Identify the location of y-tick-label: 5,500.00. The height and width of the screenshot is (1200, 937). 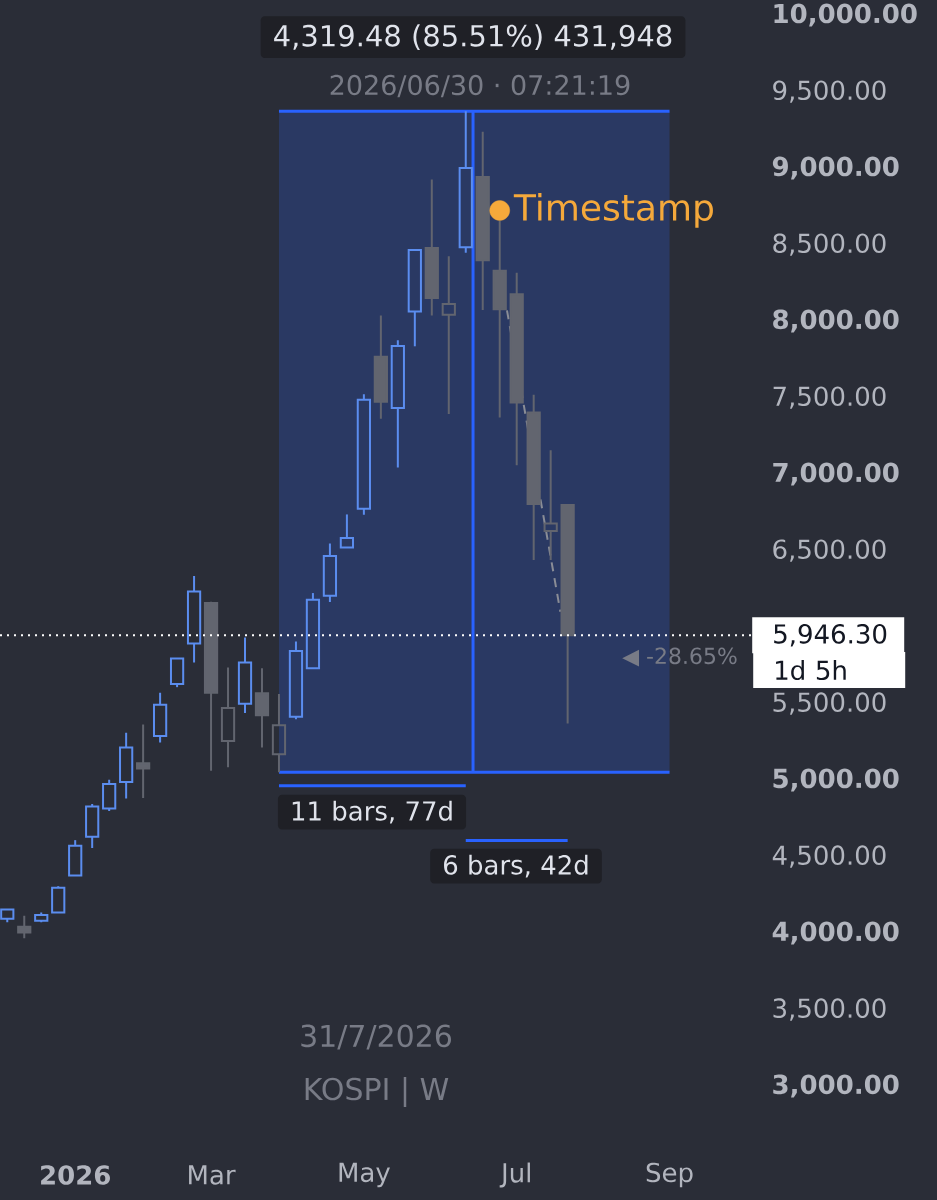
(829, 703).